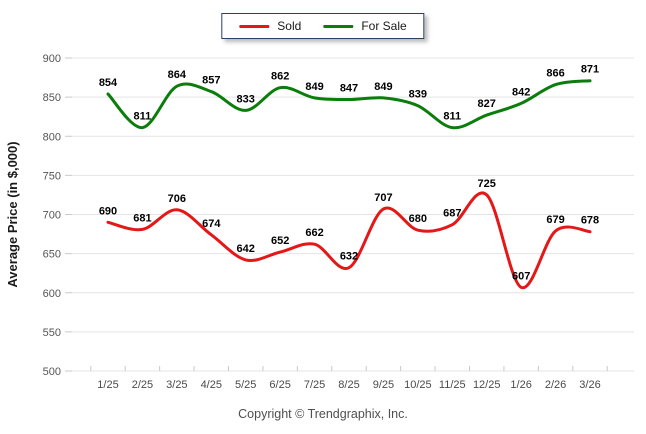 The image size is (646, 434). Describe the element at coordinates (246, 249) in the screenshot. I see `data-label-sold: 642` at that location.